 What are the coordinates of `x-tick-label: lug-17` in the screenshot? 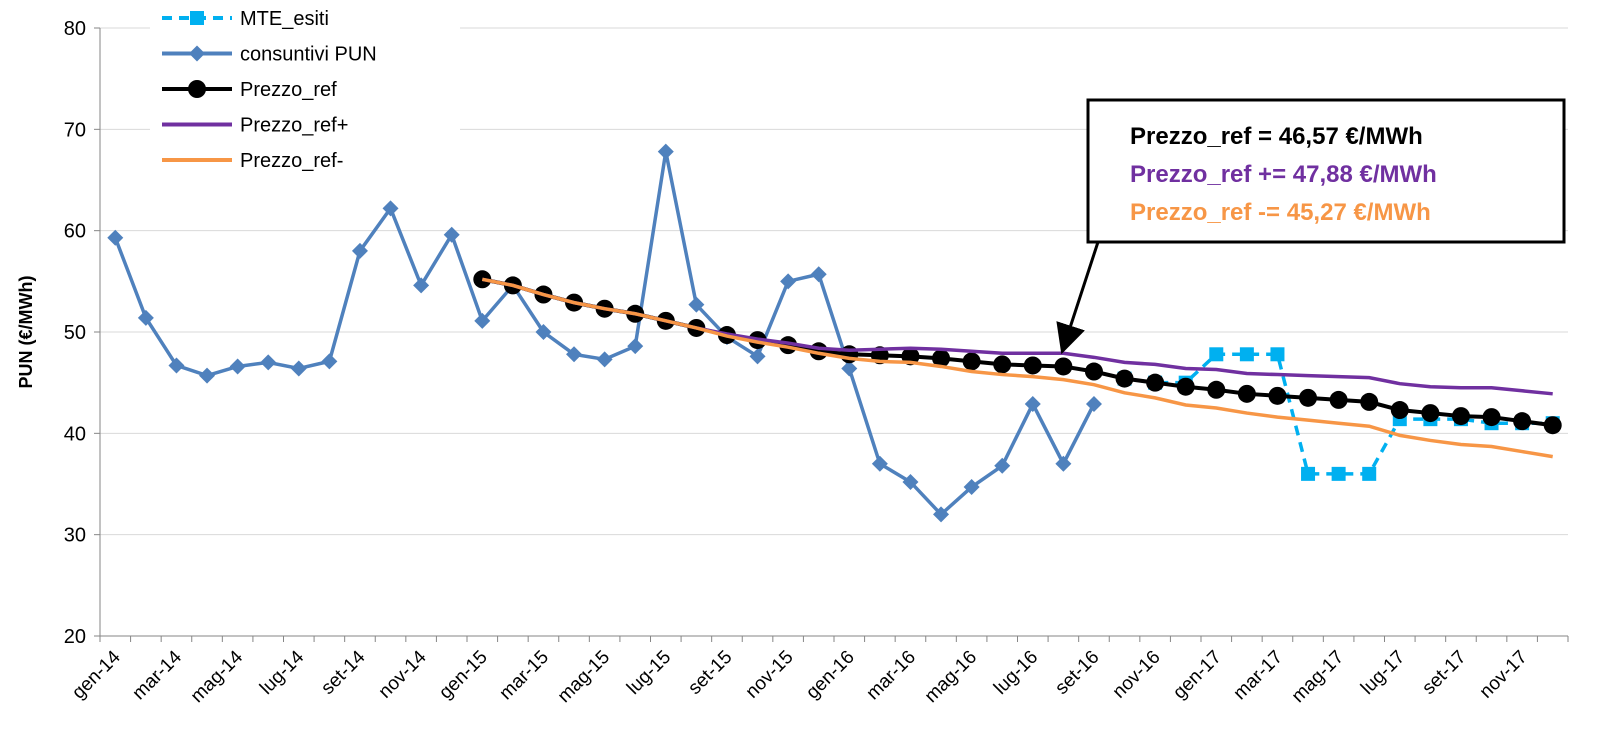 It's located at (1383, 673).